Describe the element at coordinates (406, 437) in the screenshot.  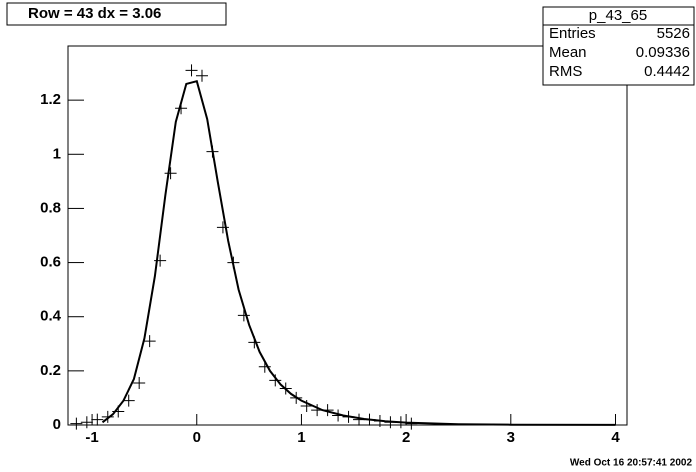
I see `x-tick-label: 2` at that location.